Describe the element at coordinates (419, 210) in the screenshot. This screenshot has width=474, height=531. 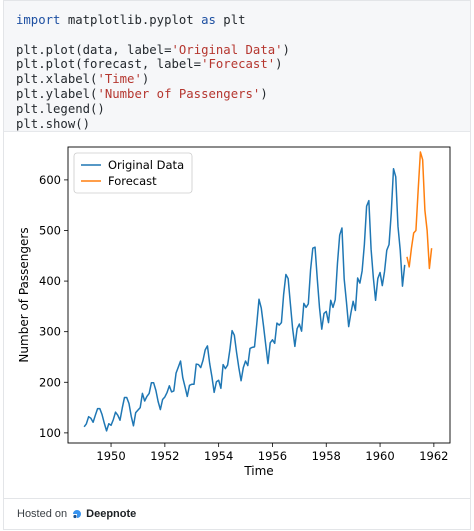
I see `series-line-forecast` at that location.